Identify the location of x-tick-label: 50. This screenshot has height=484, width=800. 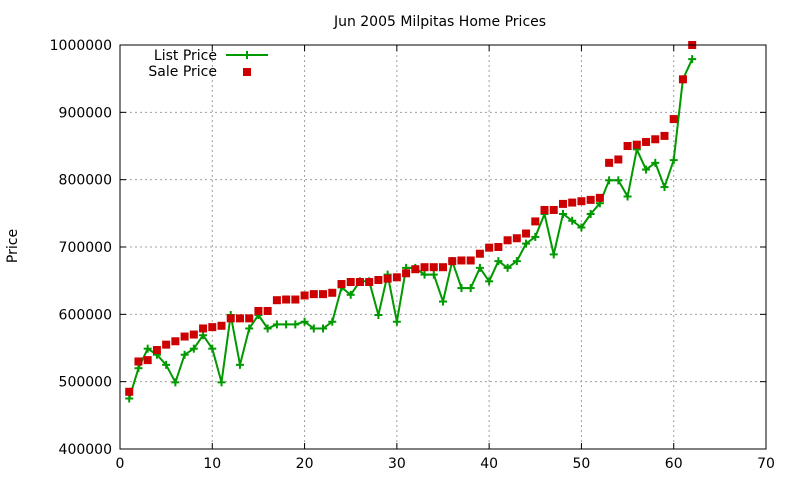
(582, 464).